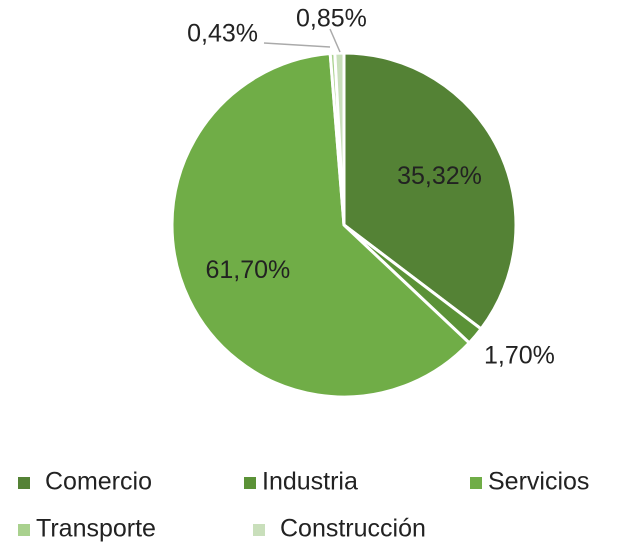 The height and width of the screenshot is (548, 621). Describe the element at coordinates (538, 482) in the screenshot. I see `legend-label: Servicios` at that location.